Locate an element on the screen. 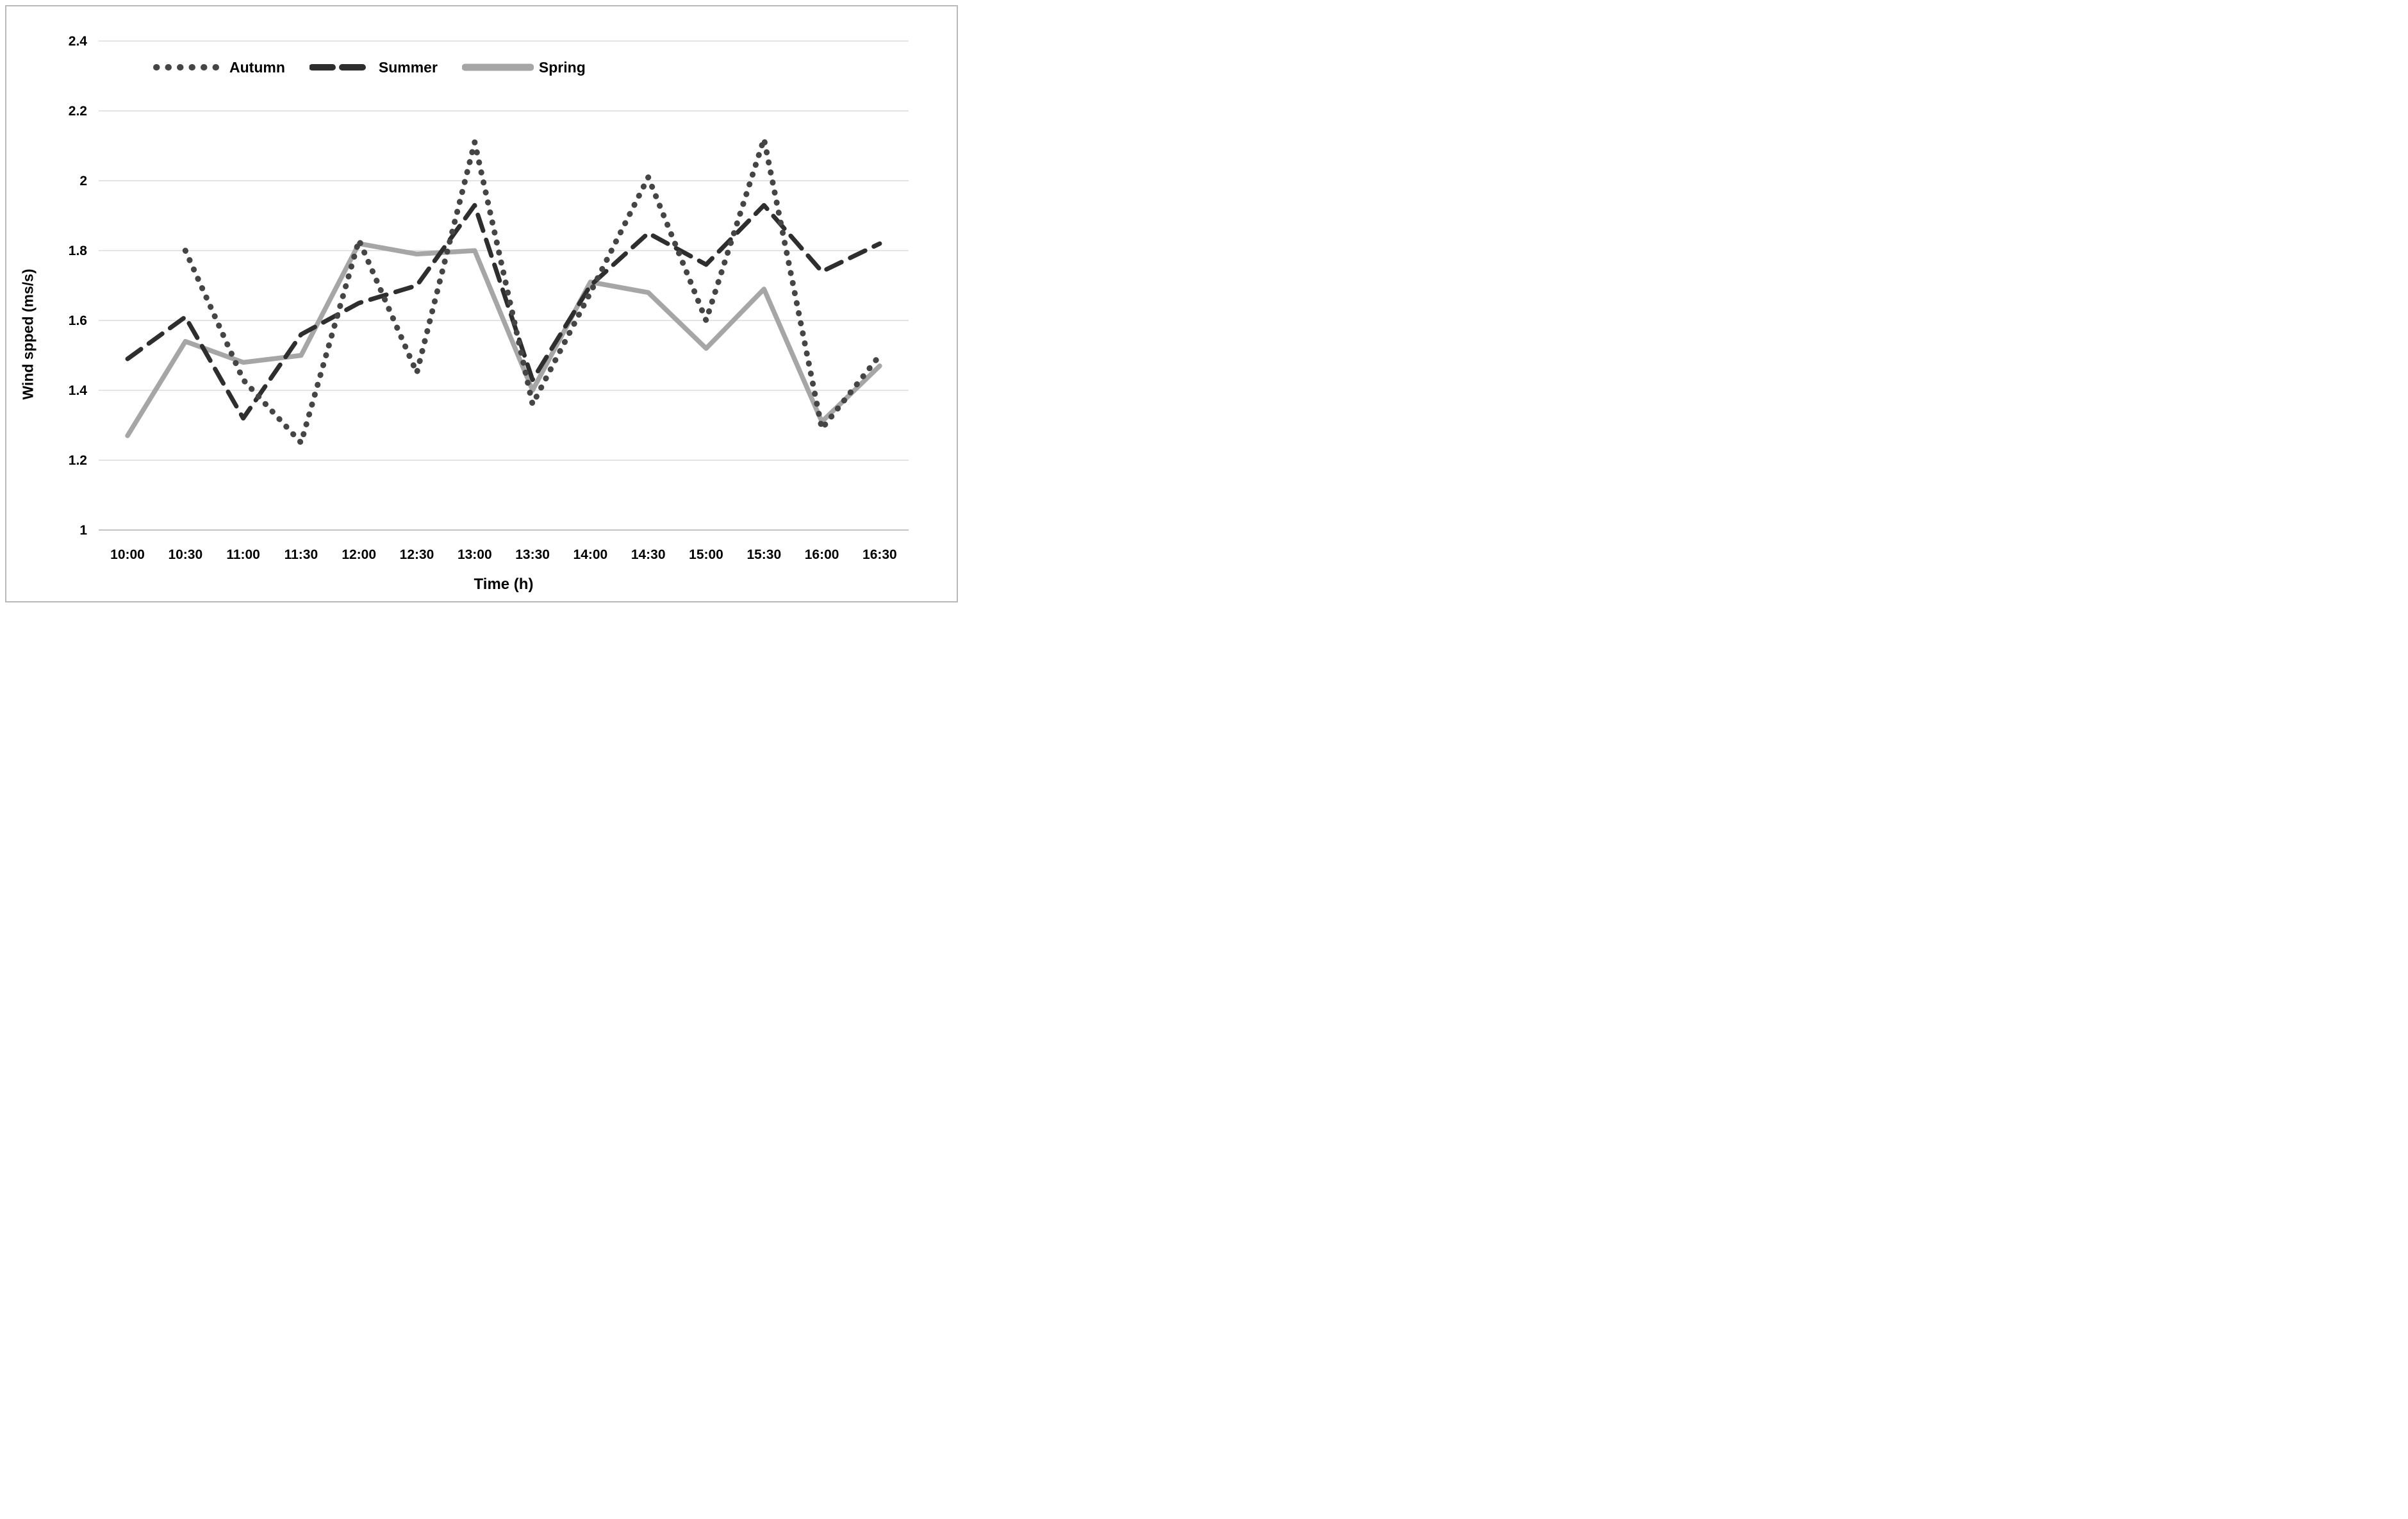 The height and width of the screenshot is (1519, 2408). x-tick-label: 14:00 is located at coordinates (590, 554).